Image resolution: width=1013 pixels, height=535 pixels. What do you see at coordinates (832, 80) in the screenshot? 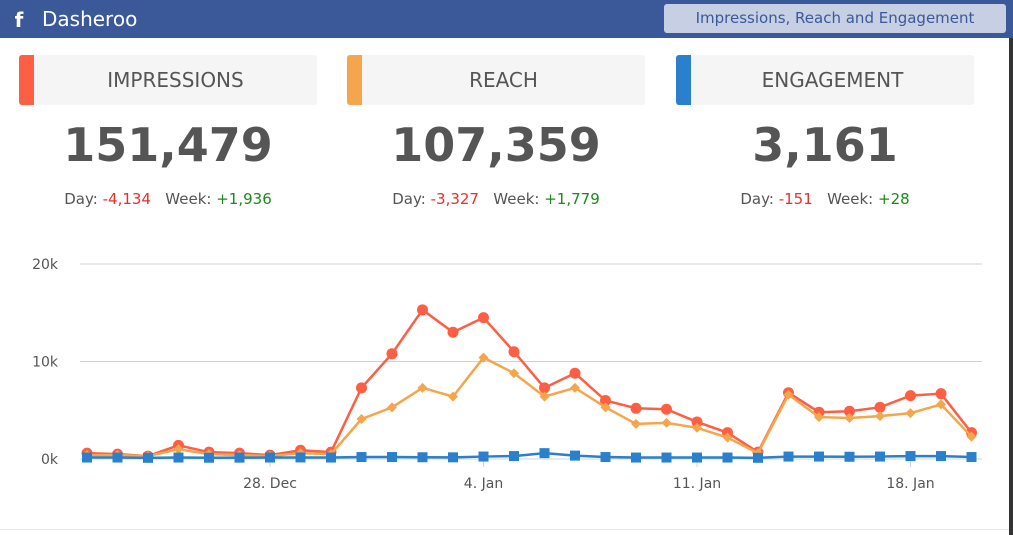
I see `metric-label: ENGAGEMENT` at bounding box center [832, 80].